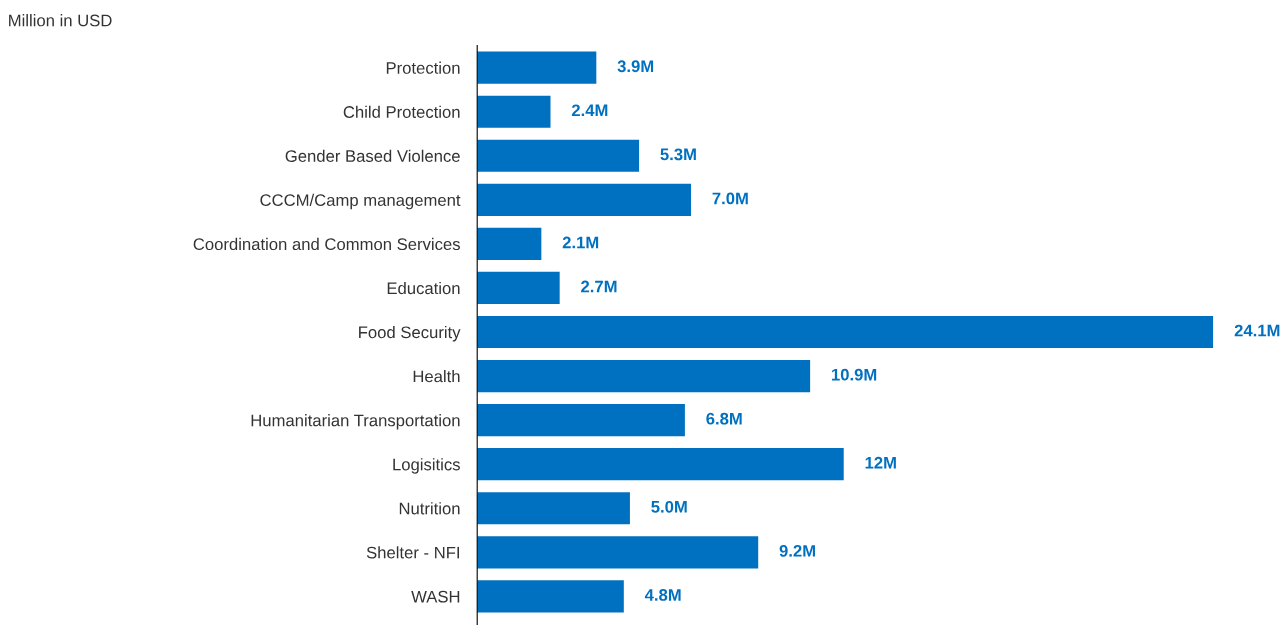  What do you see at coordinates (355, 422) in the screenshot?
I see `y-tick-label: Humanitarian Transportation` at bounding box center [355, 422].